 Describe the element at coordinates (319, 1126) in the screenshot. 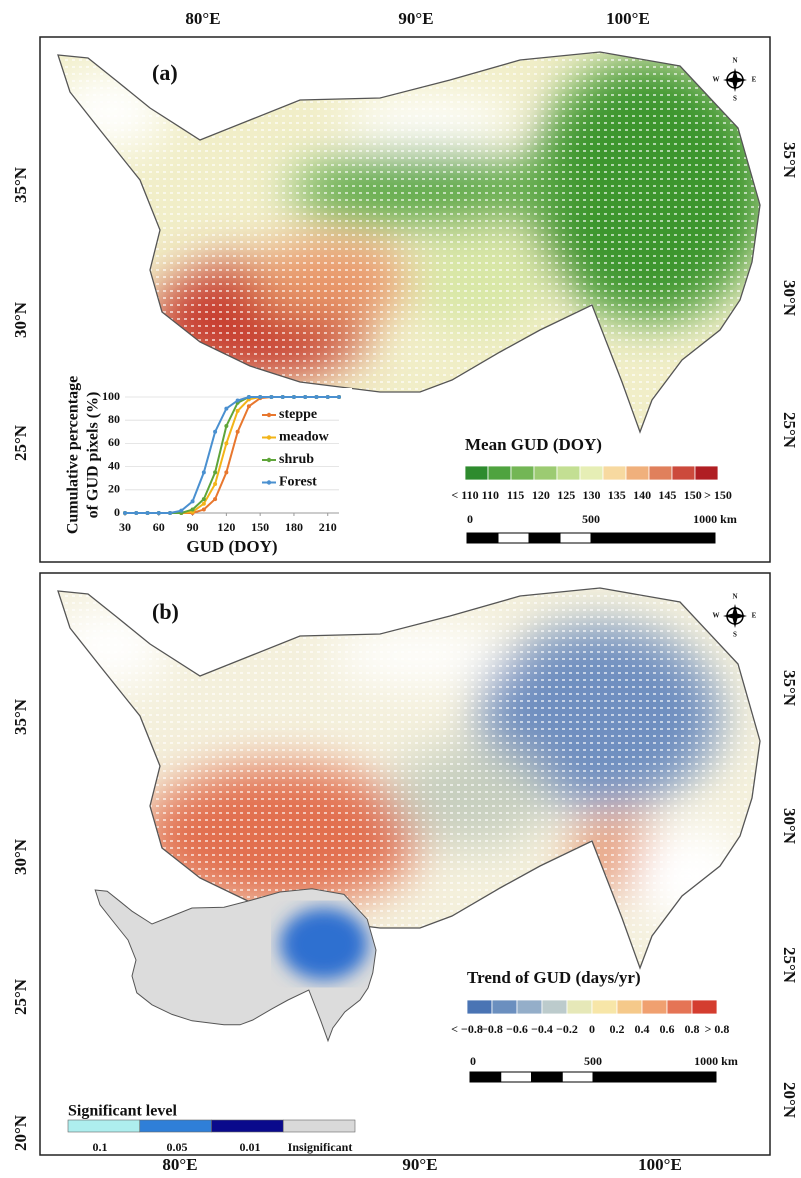

I see `significance-swatch` at that location.